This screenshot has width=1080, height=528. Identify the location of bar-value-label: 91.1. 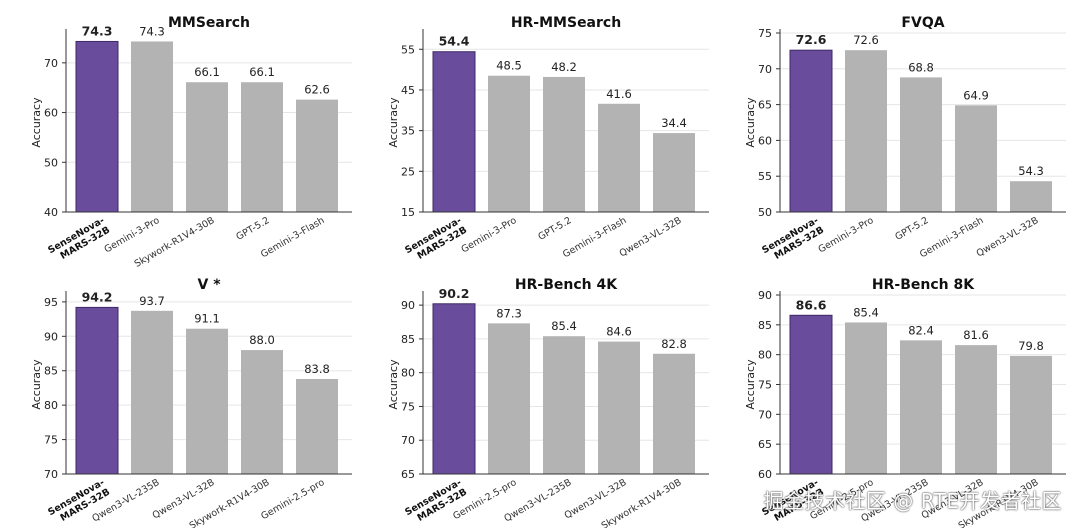
(207, 319).